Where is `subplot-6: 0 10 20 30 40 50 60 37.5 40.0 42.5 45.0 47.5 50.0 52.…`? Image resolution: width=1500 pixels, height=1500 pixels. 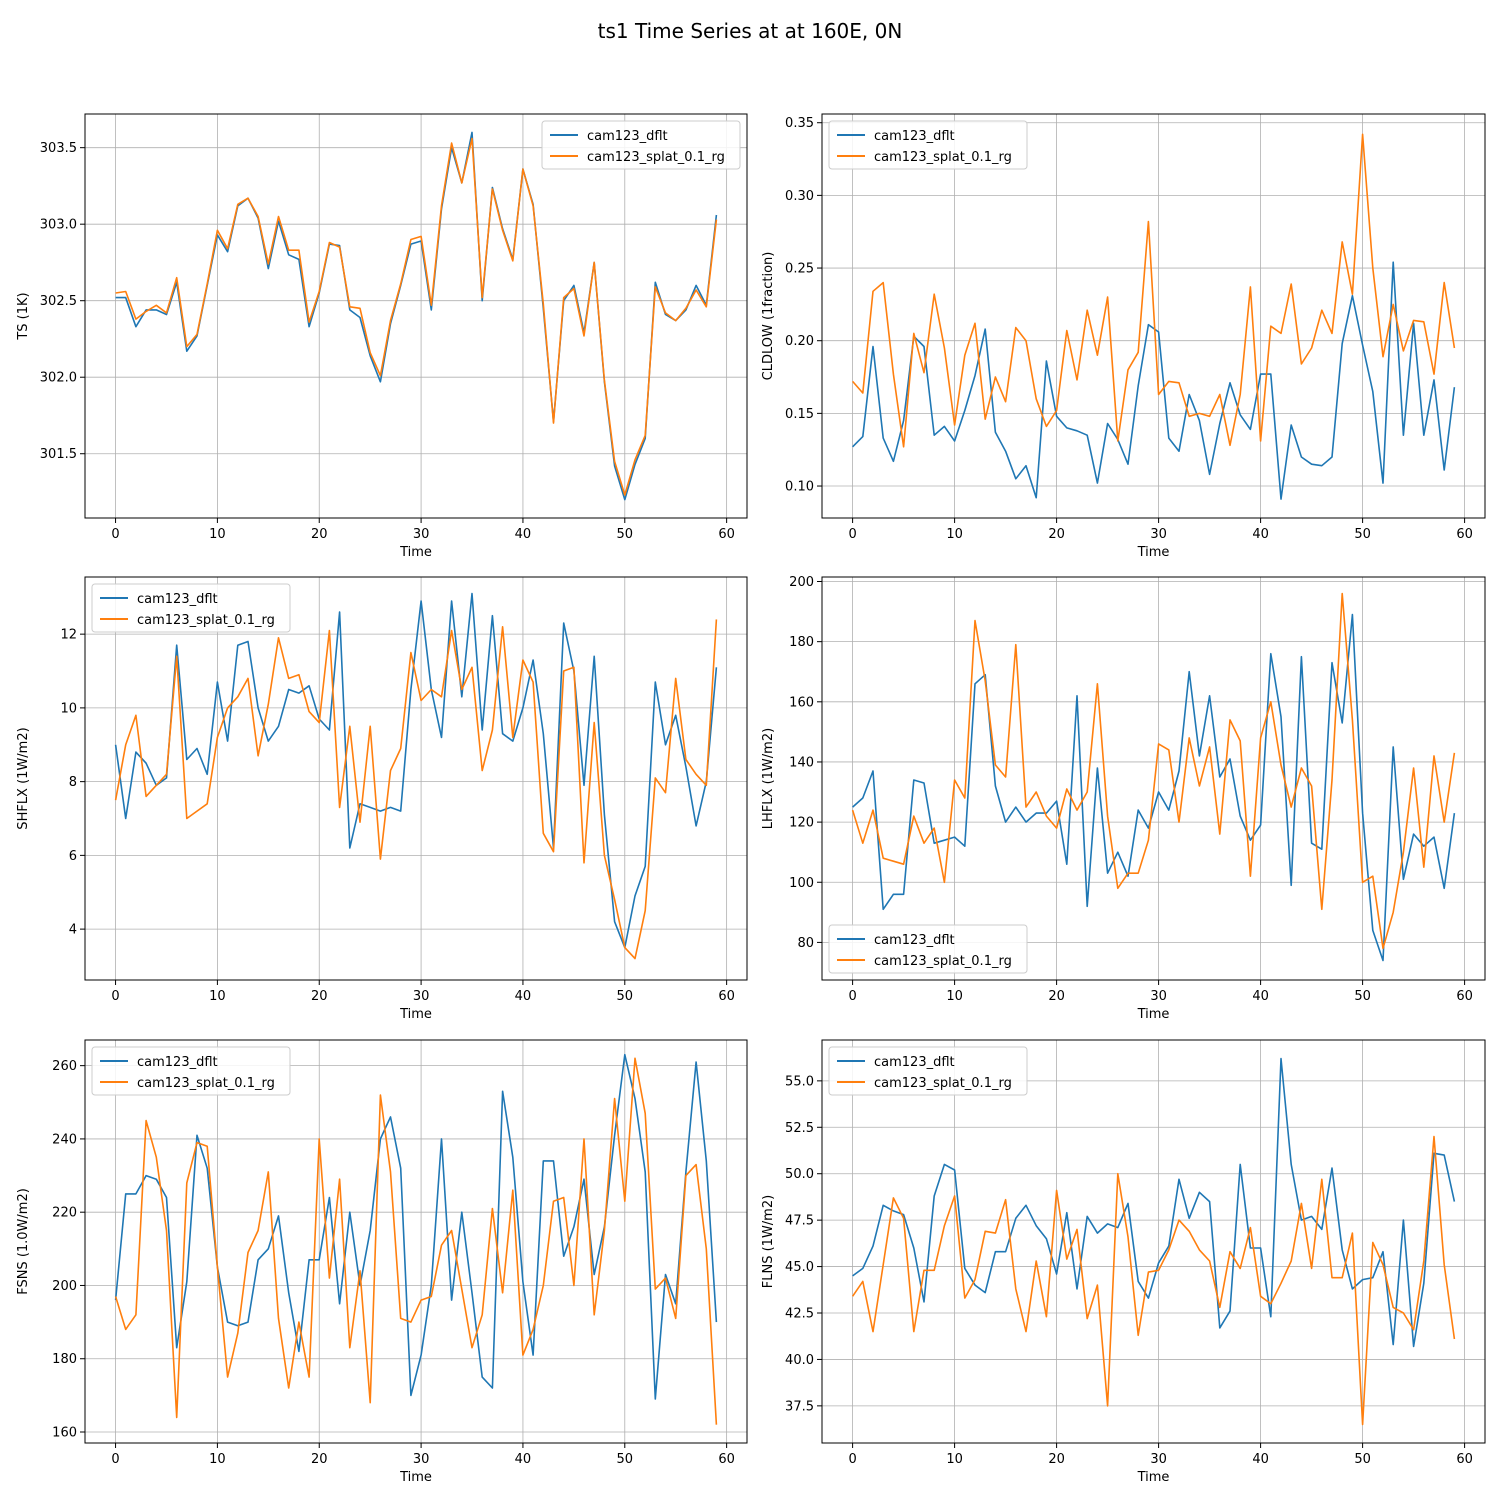 subplot-6: 0 10 20 30 40 50 60 37.5 40.0 42.5 45.0 47.5 50.0 52.… is located at coordinates (1123, 1262).